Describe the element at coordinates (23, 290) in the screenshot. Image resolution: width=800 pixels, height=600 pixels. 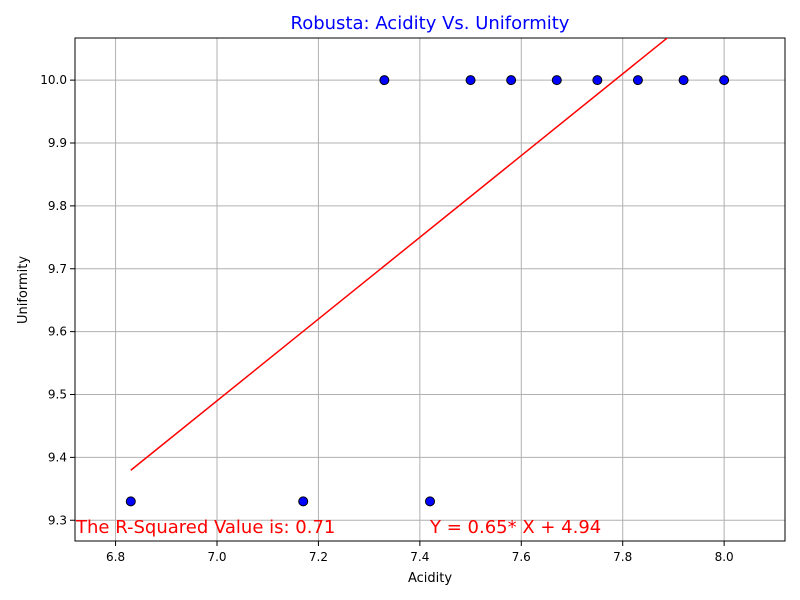
I see `y-axis-label: Uniformity` at that location.